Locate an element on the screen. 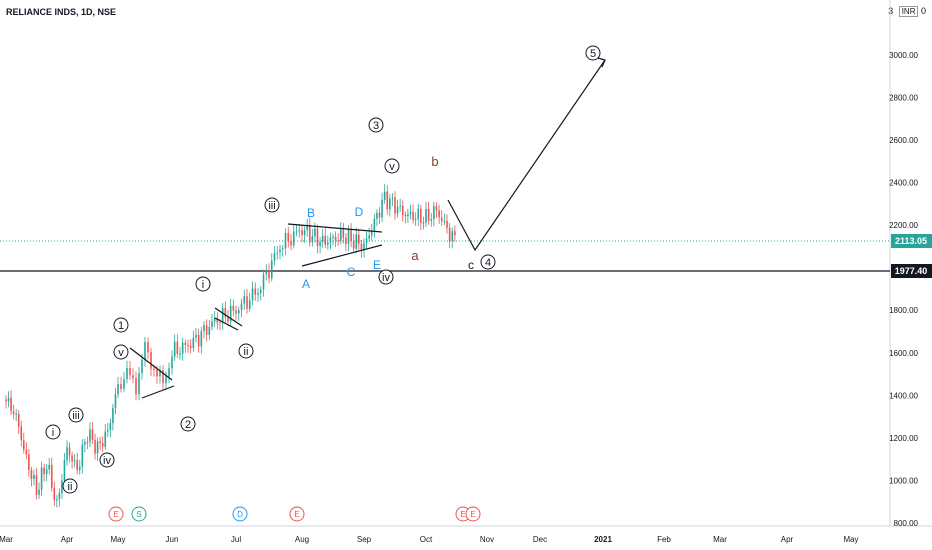 The height and width of the screenshot is (550, 932). triangle-label-c: C is located at coordinates (351, 272).